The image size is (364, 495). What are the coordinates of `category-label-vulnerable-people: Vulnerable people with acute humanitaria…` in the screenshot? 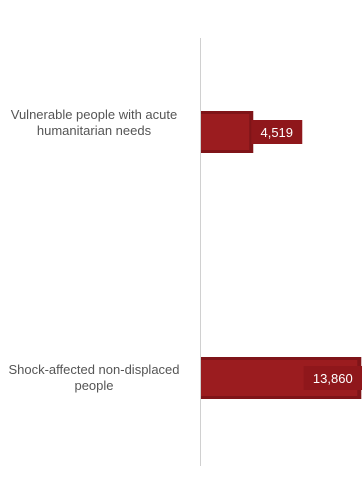 It's located at (94, 123).